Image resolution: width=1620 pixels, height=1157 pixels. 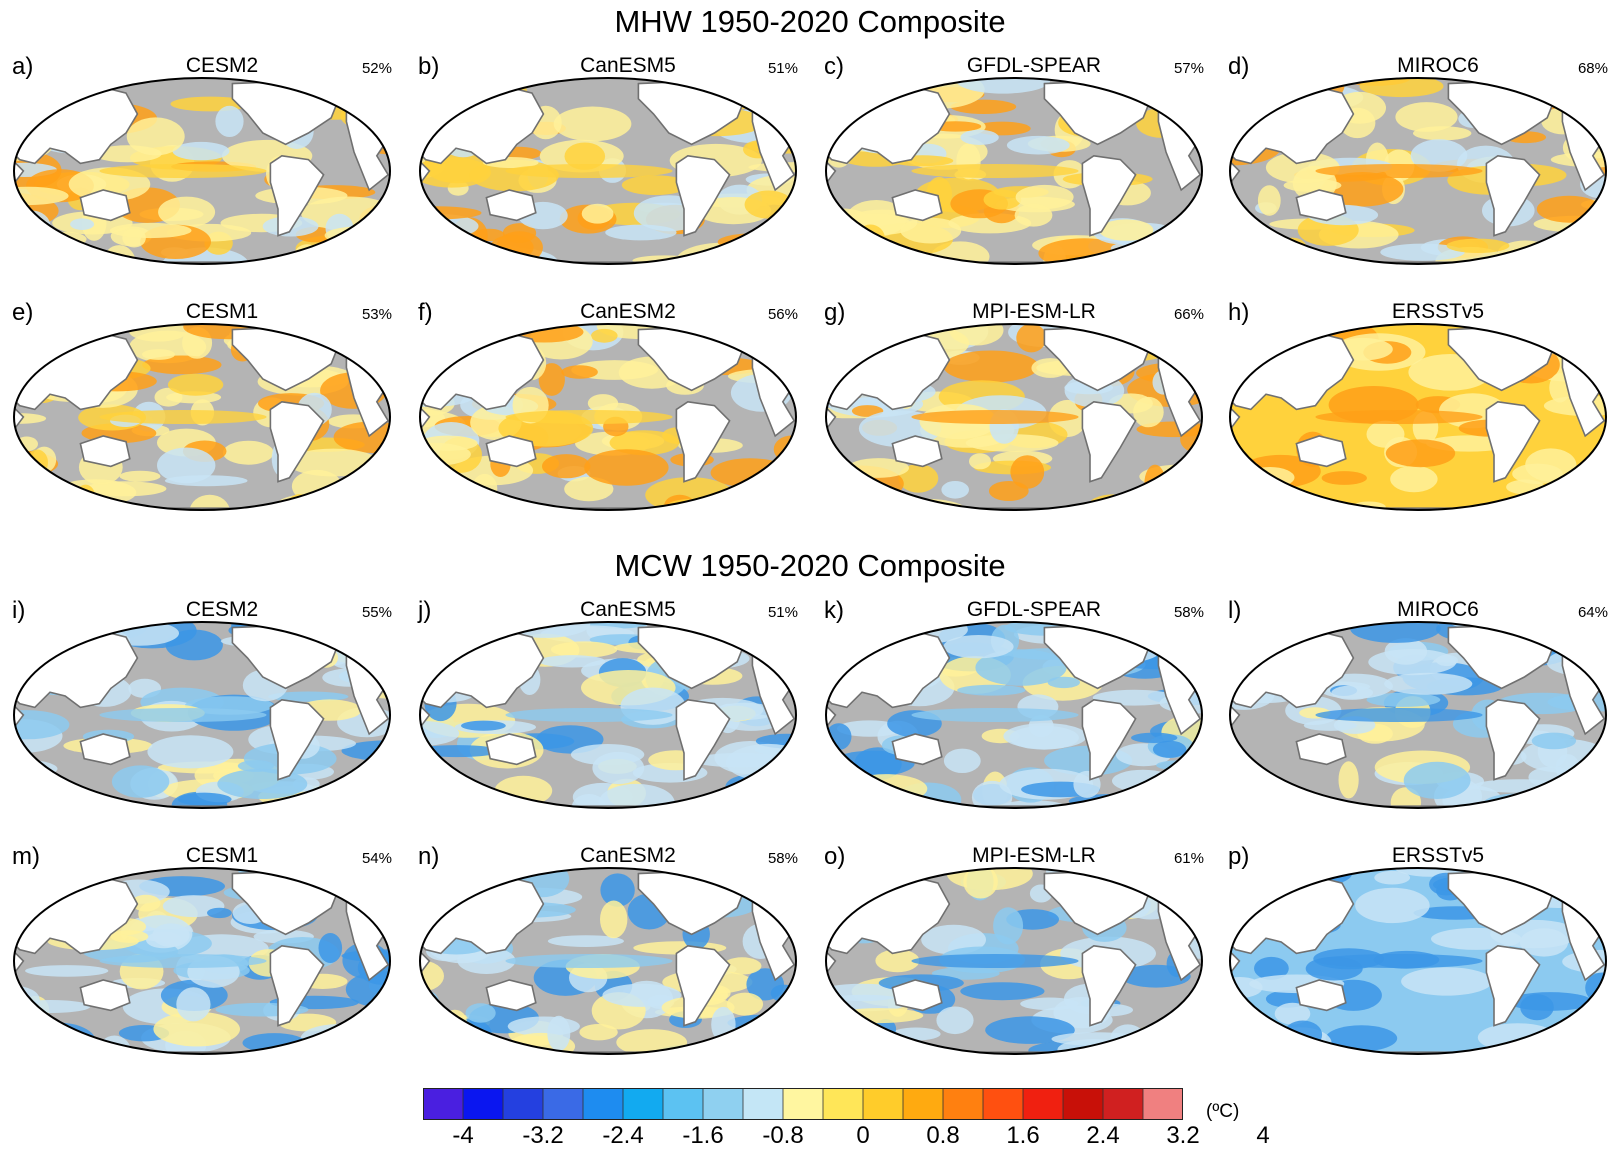 I want to click on model-name: CanESM2, so click(x=628, y=855).